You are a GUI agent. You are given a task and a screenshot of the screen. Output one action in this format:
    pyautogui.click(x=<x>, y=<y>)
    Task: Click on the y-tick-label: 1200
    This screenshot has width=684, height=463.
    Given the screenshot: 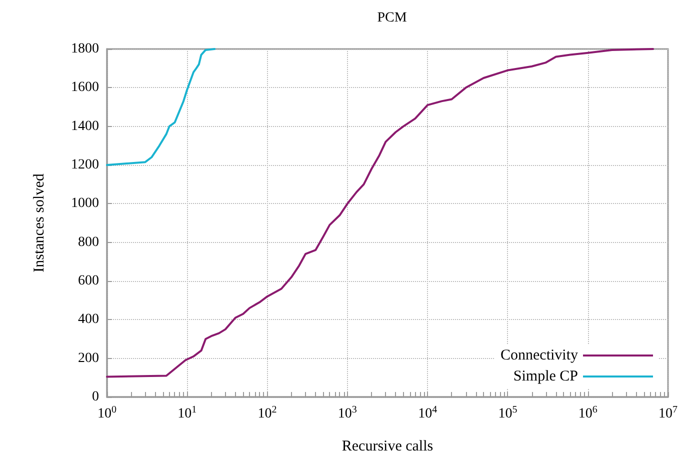 What is the action you would take?
    pyautogui.click(x=85, y=165)
    